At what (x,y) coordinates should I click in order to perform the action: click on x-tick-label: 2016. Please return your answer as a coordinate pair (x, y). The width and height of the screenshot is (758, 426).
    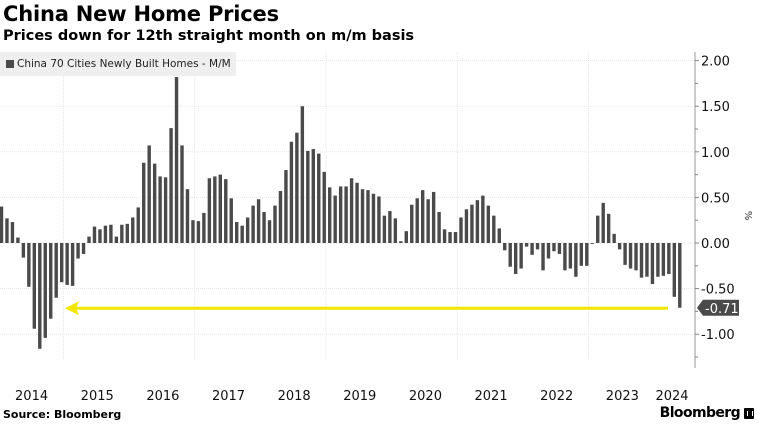
    Looking at the image, I should click on (162, 396).